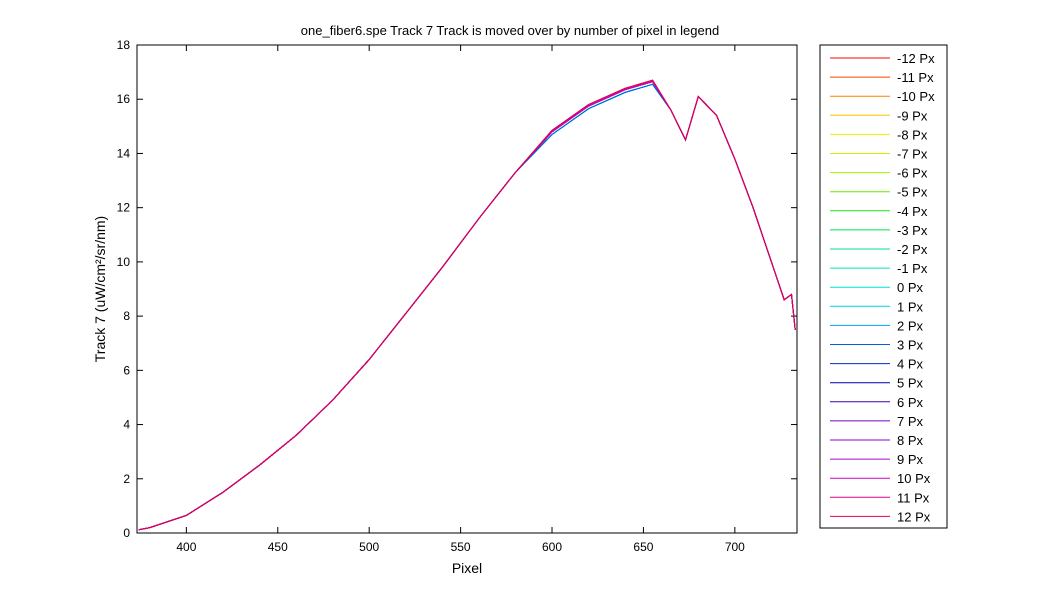  Describe the element at coordinates (910, 325) in the screenshot. I see `legend-label: 2 Px` at that location.